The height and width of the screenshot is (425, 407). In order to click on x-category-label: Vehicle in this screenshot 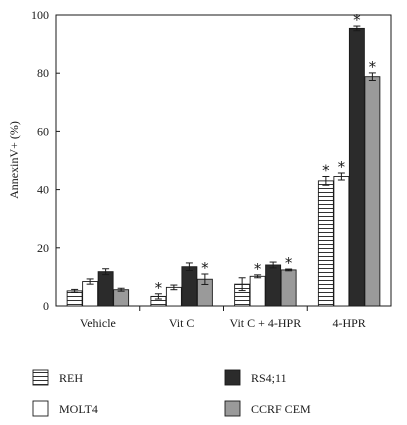, I will do `click(98, 323)`.